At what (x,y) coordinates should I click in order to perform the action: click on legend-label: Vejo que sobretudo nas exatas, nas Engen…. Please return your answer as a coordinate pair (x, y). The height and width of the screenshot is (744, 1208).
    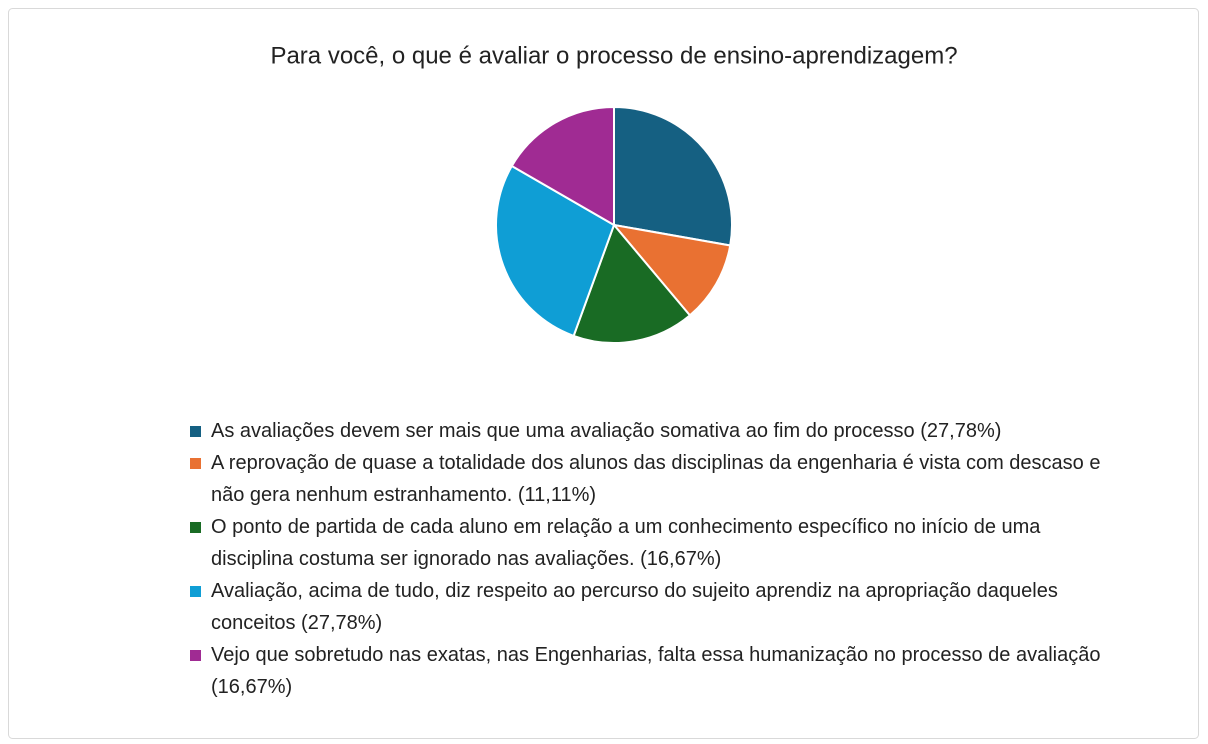
    Looking at the image, I should click on (656, 671).